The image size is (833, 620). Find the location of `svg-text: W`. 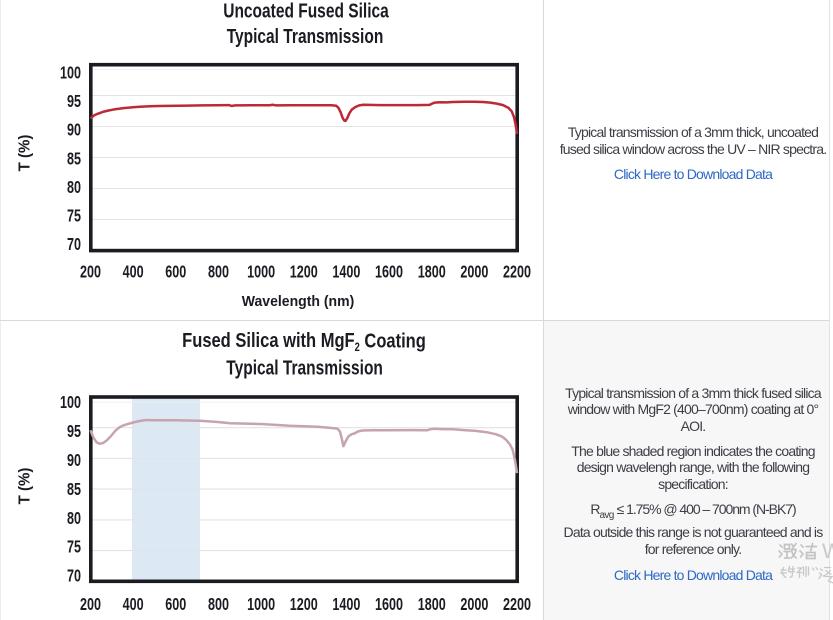

svg-text: W is located at coordinates (827, 551).